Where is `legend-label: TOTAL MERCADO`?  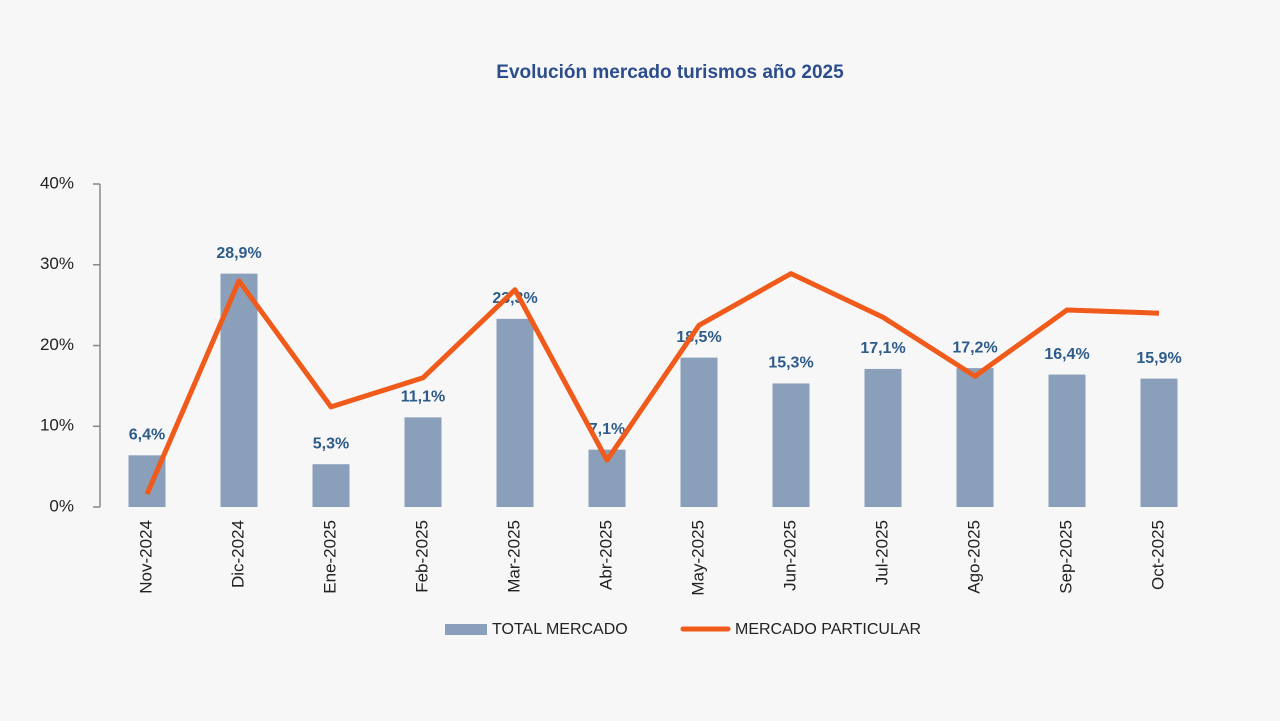 legend-label: TOTAL MERCADO is located at coordinates (560, 629).